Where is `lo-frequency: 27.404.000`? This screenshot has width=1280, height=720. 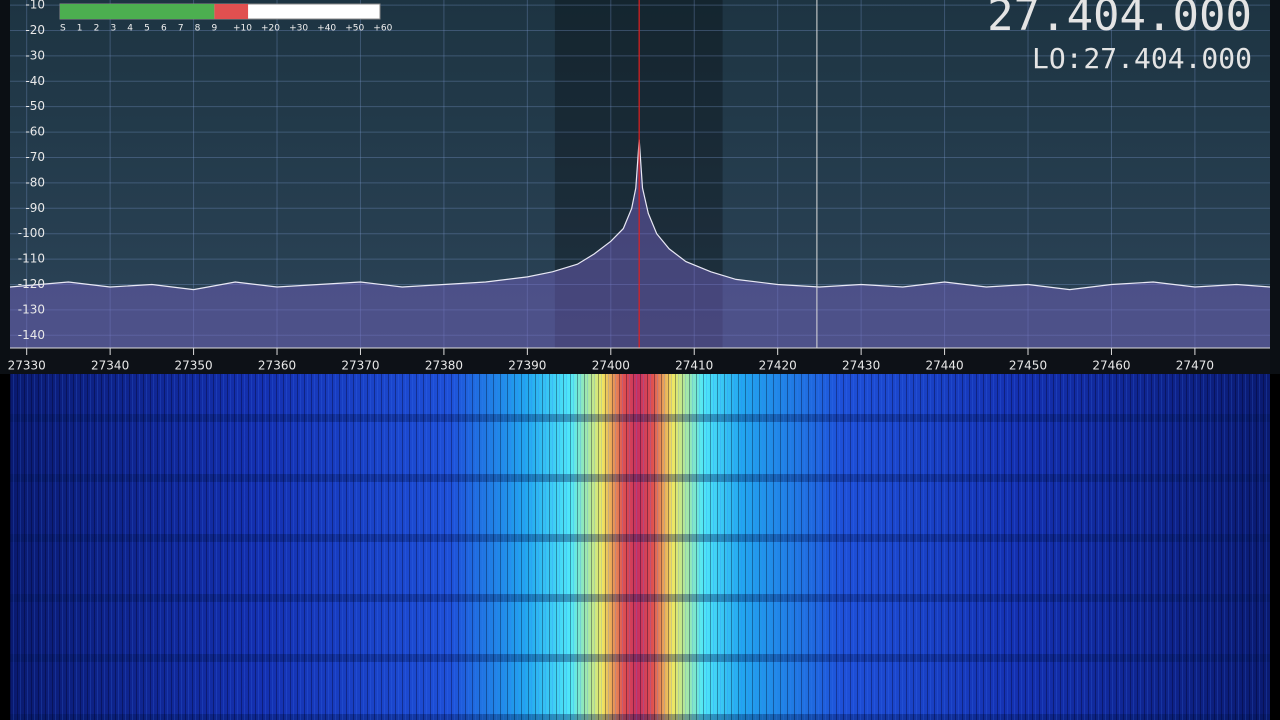 lo-frequency: 27.404.000 is located at coordinates (1167, 58).